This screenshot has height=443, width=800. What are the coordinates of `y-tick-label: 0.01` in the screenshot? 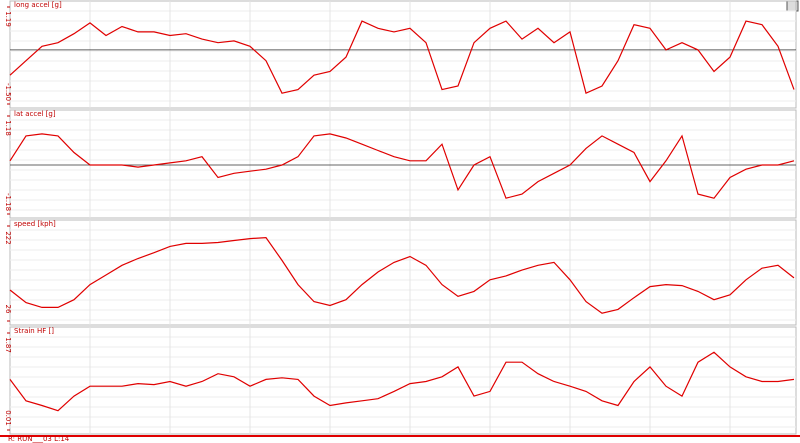 It's located at (8, 418).